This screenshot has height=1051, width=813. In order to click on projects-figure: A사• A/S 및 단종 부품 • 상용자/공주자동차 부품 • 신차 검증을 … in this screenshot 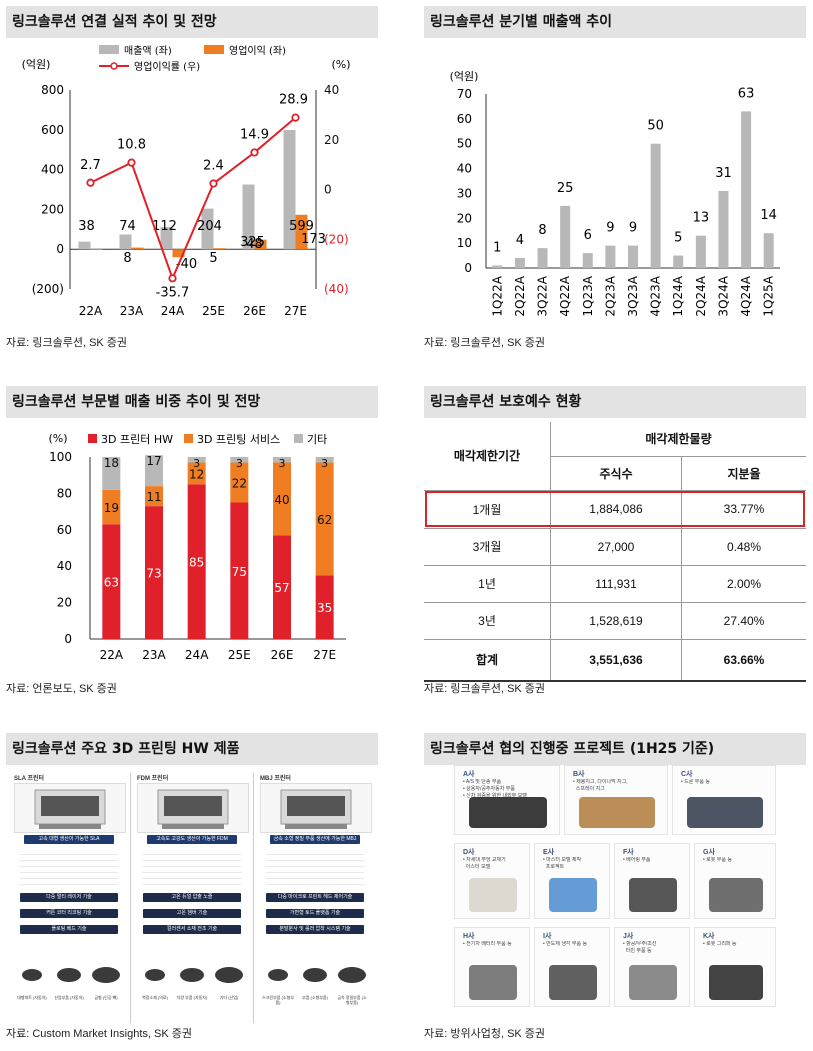, I will do `click(617, 890)`.